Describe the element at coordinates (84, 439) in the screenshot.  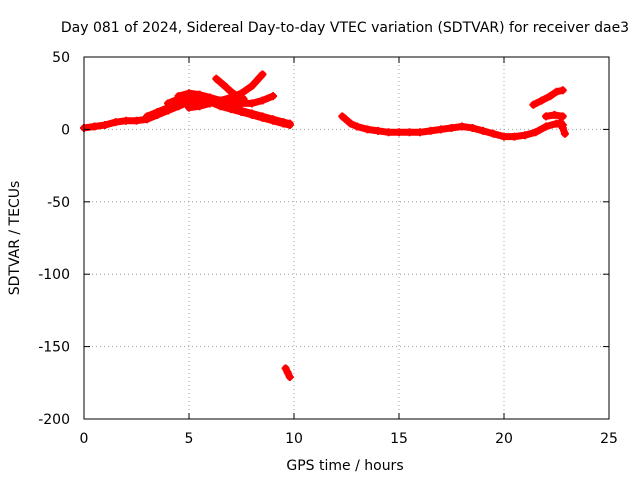
I see `x-tick-label: 0` at that location.